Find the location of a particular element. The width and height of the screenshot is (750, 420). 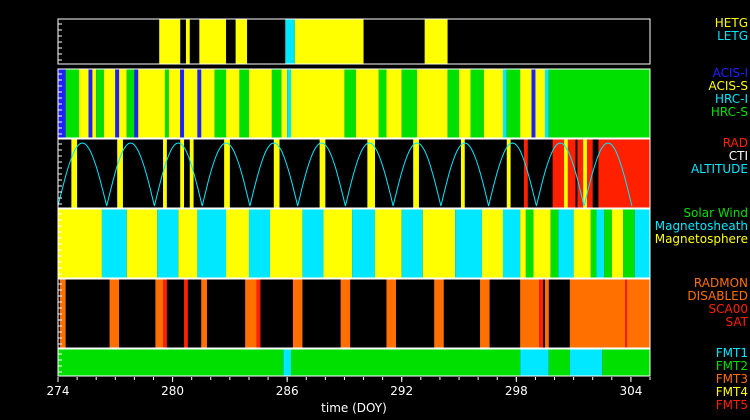

legend-format-2: FMT3 is located at coordinates (732, 379).